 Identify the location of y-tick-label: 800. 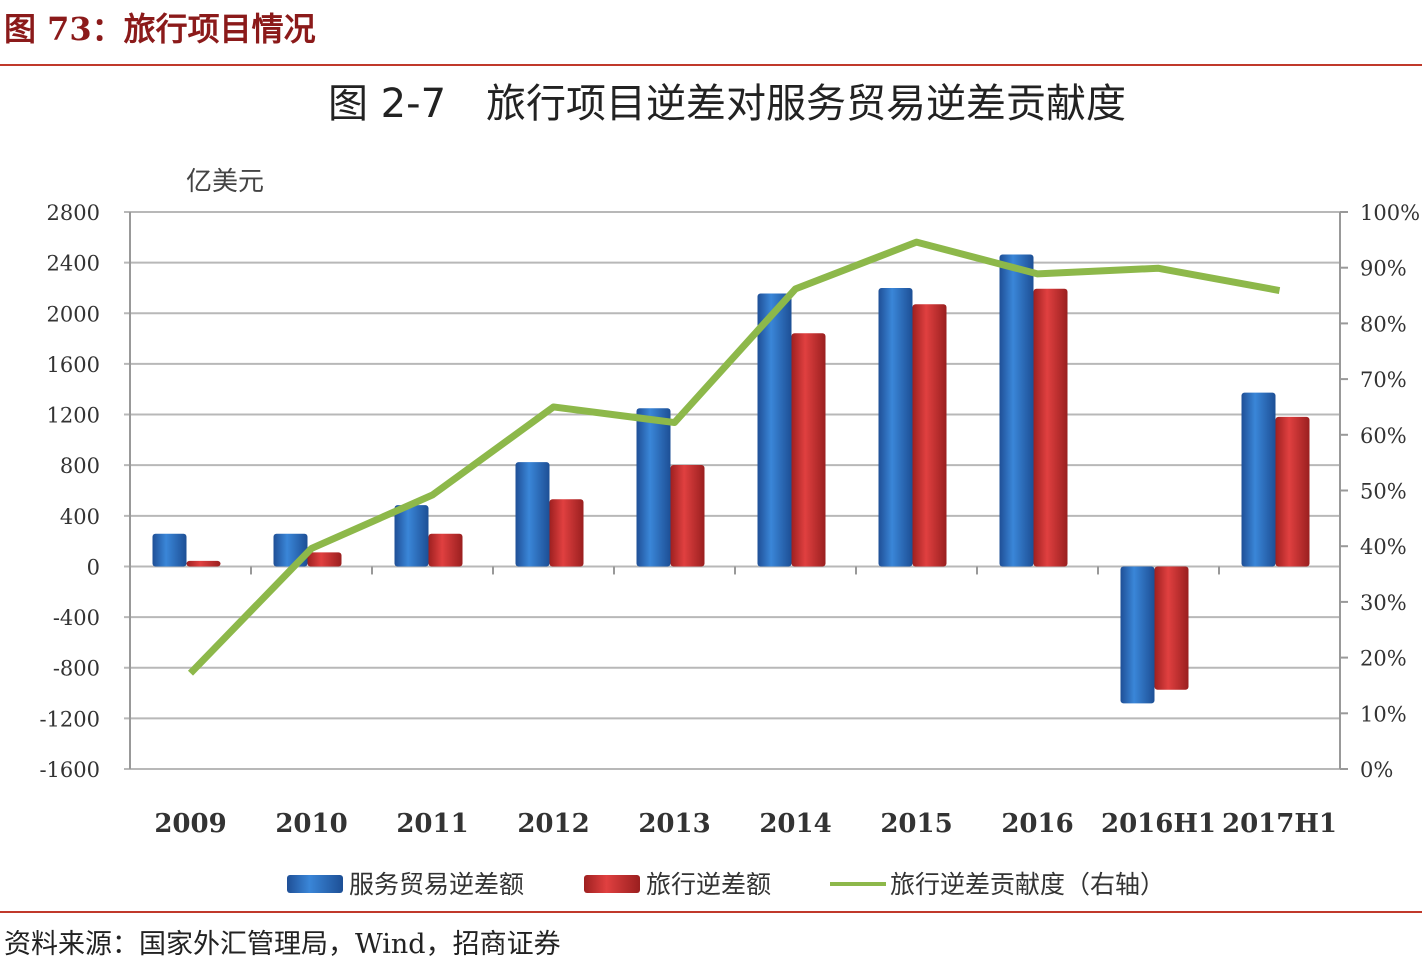
(80, 466).